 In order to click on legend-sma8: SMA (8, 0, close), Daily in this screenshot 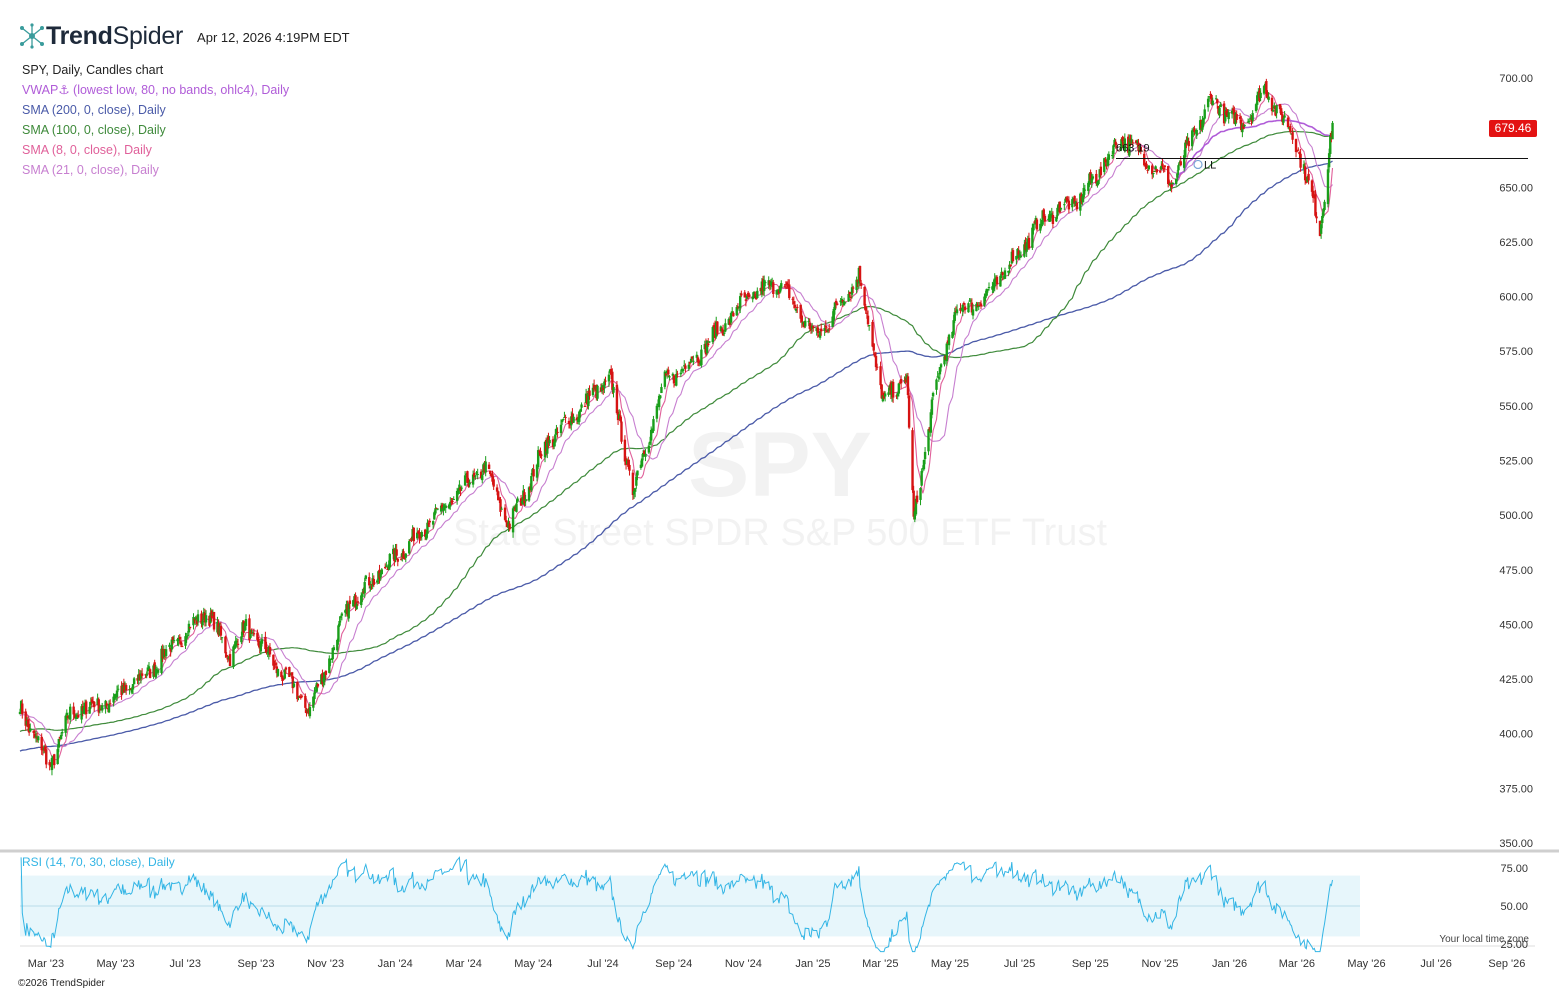, I will do `click(87, 150)`.